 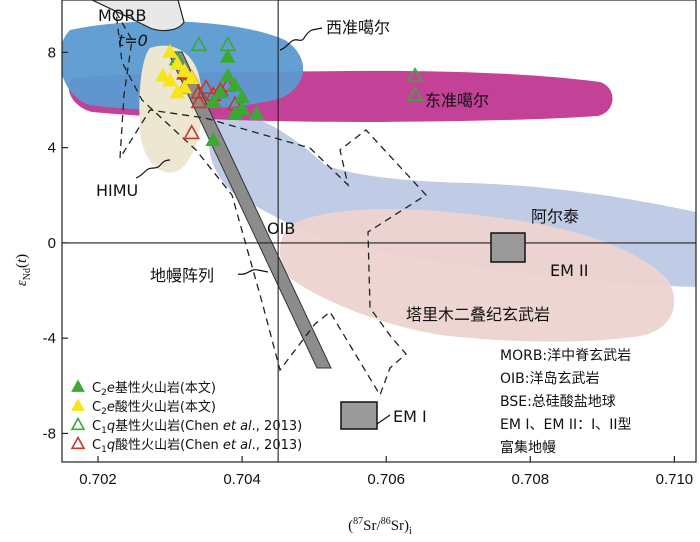 I want to click on legend-entry: C2e酸性火山岩(本文), so click(x=154, y=408).